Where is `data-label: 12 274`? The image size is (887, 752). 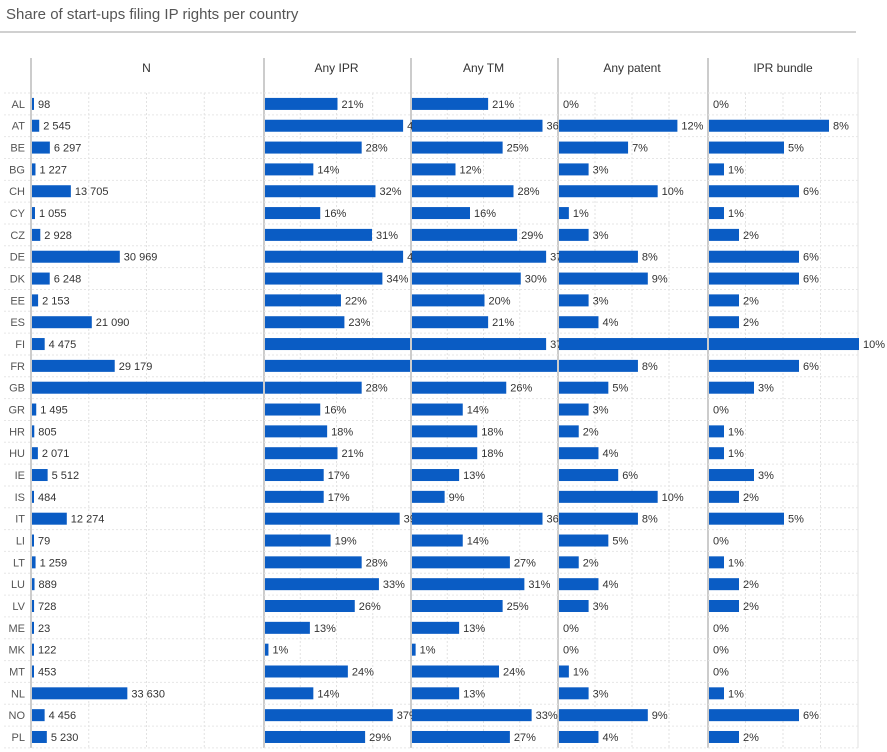 data-label: 12 274 is located at coordinates (88, 520).